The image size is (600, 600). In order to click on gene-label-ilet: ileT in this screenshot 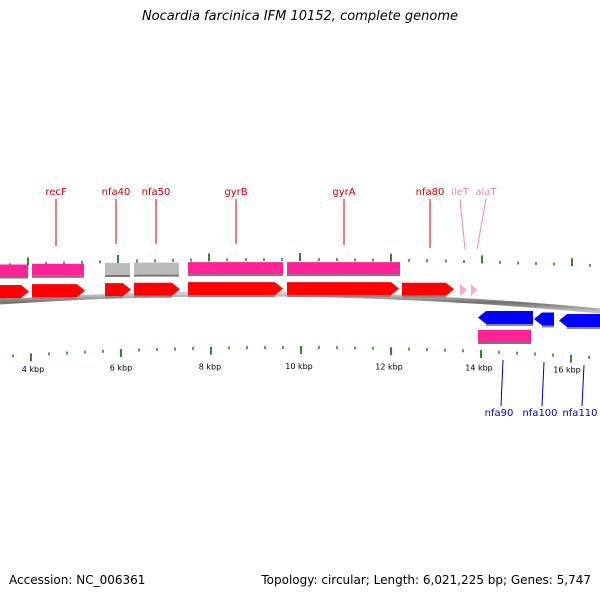, I will do `click(460, 192)`.